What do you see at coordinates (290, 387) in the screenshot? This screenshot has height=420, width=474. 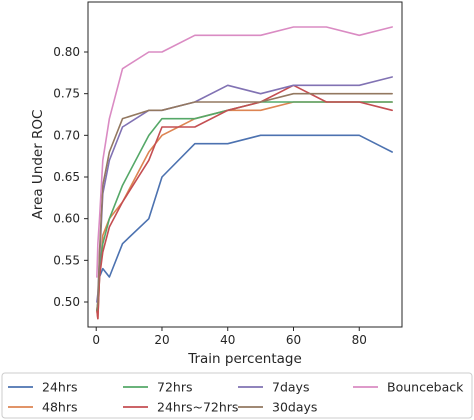 I see `legend-label: 7days` at bounding box center [290, 387].